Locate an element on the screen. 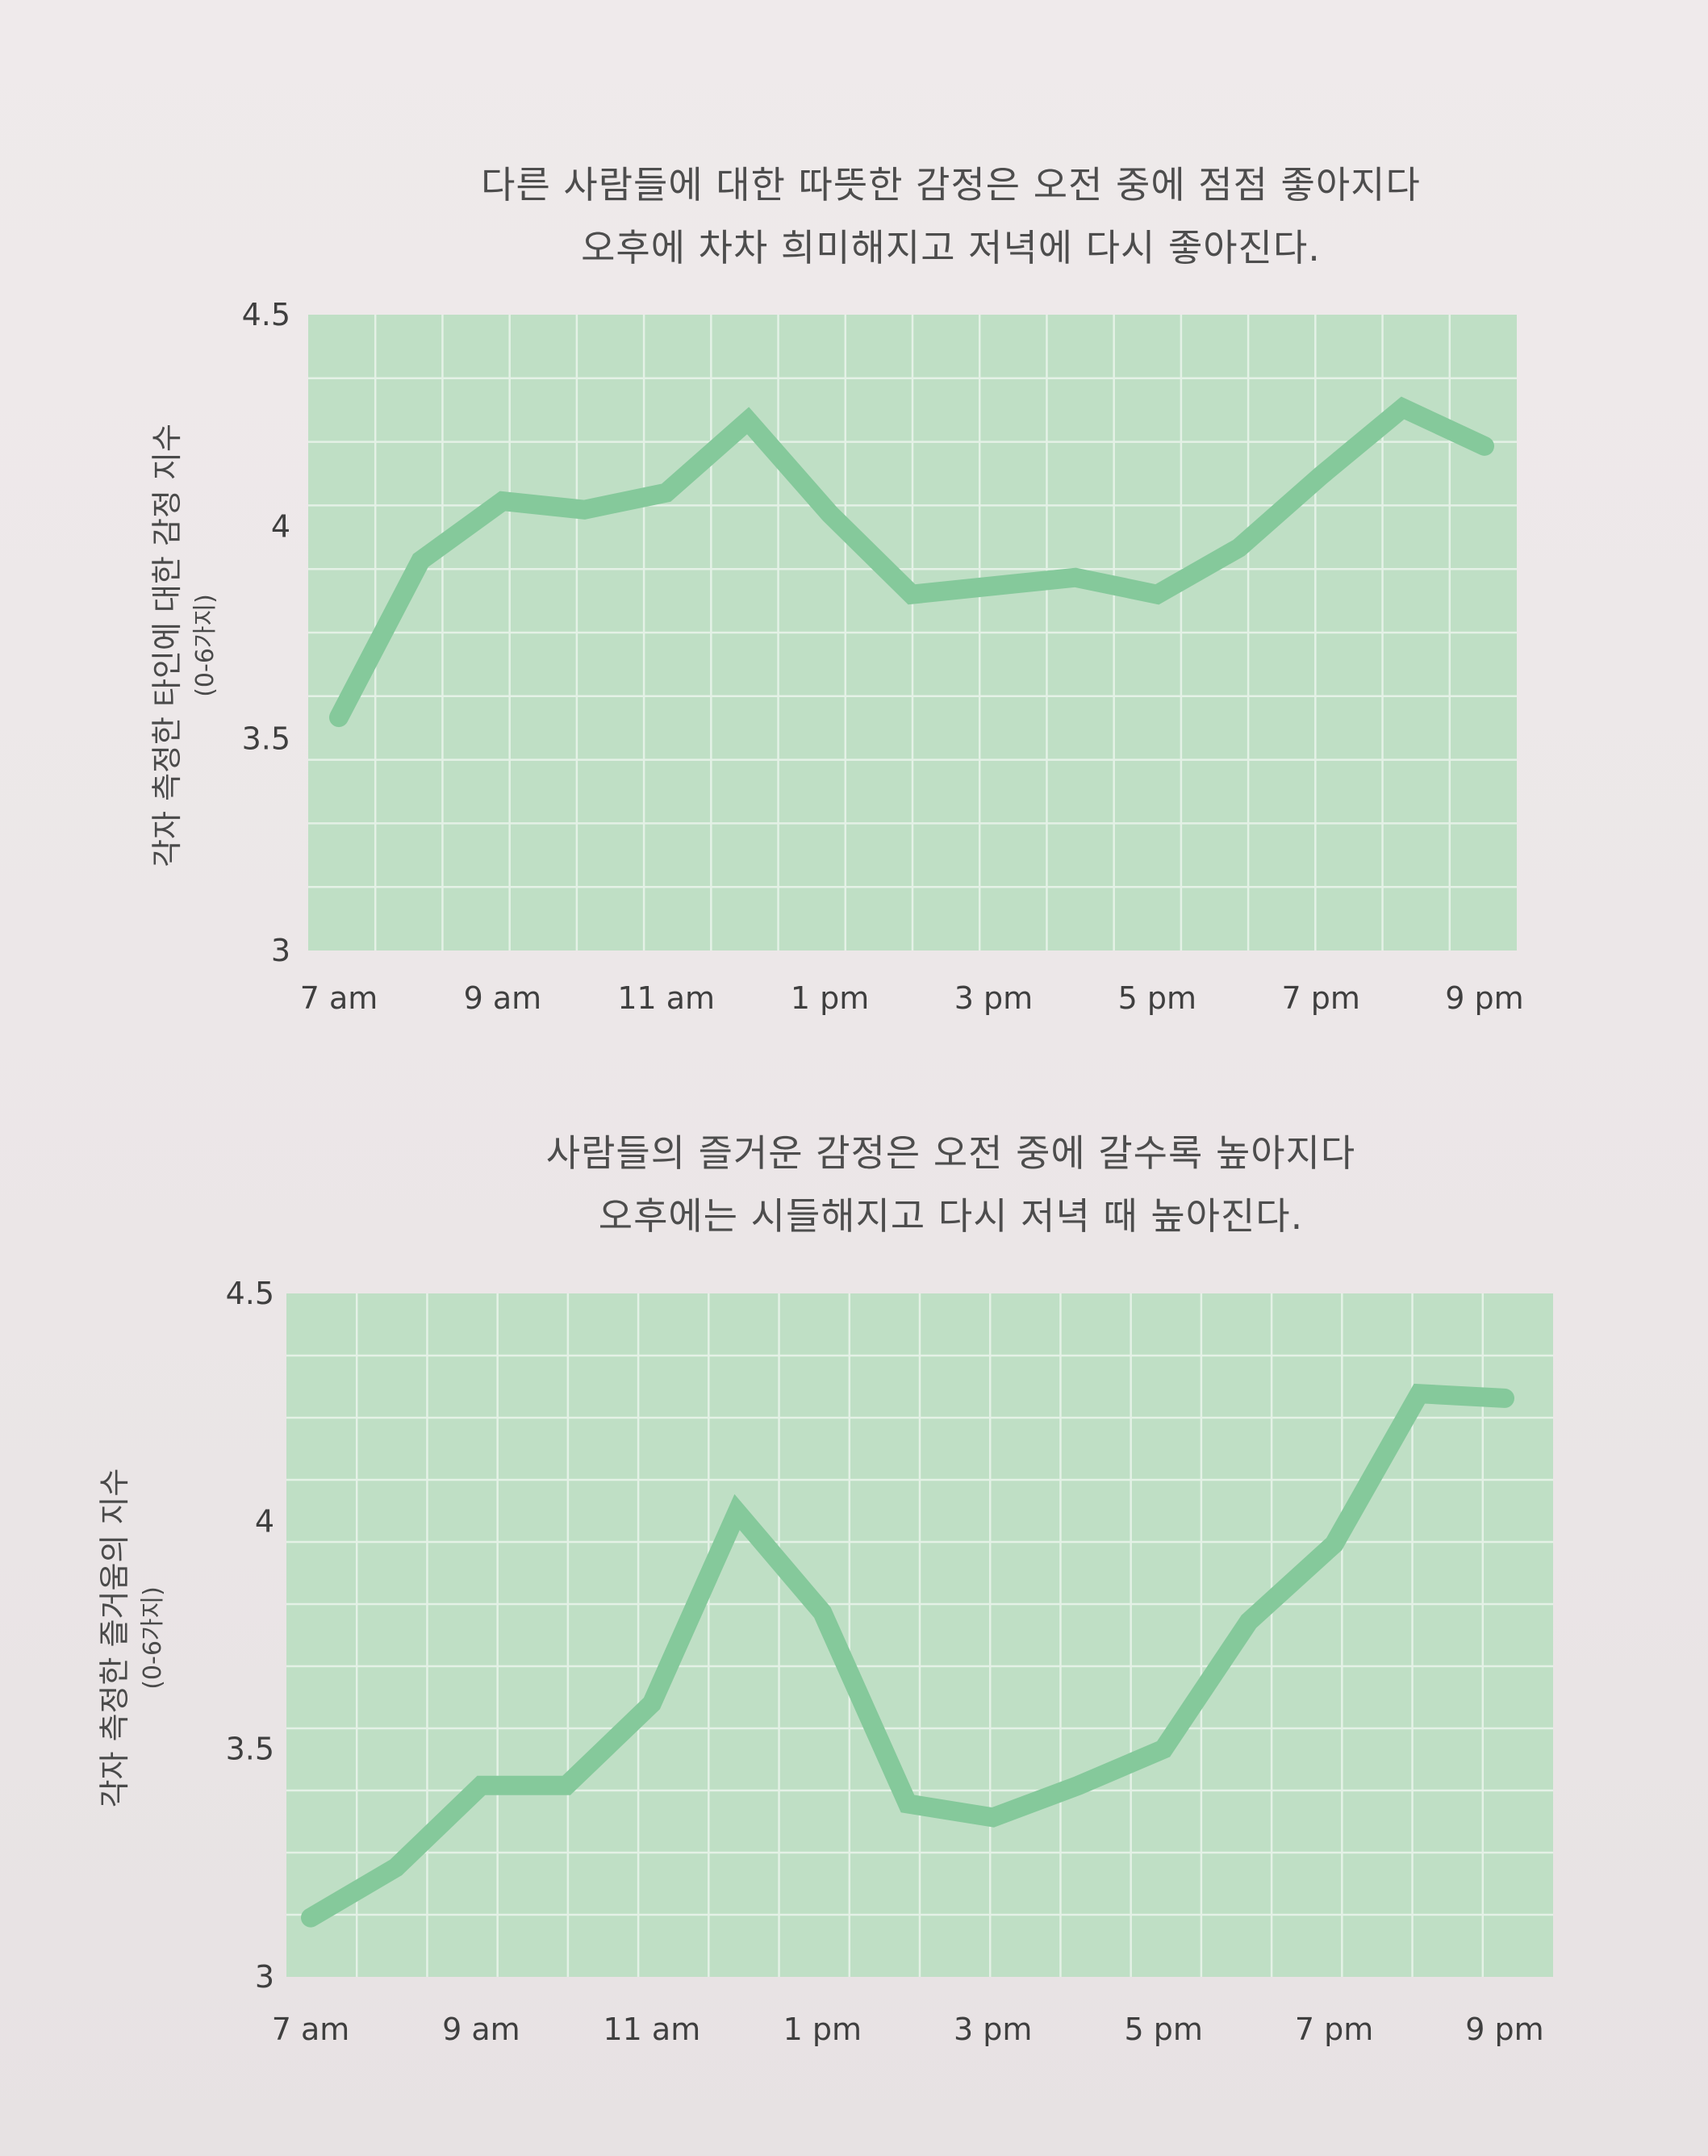 The image size is (1708, 2156). chart2-caption-line1: 사람들의 즐거운 감정은 오전 중에 갈수록 높아지다 is located at coordinates (950, 1153).